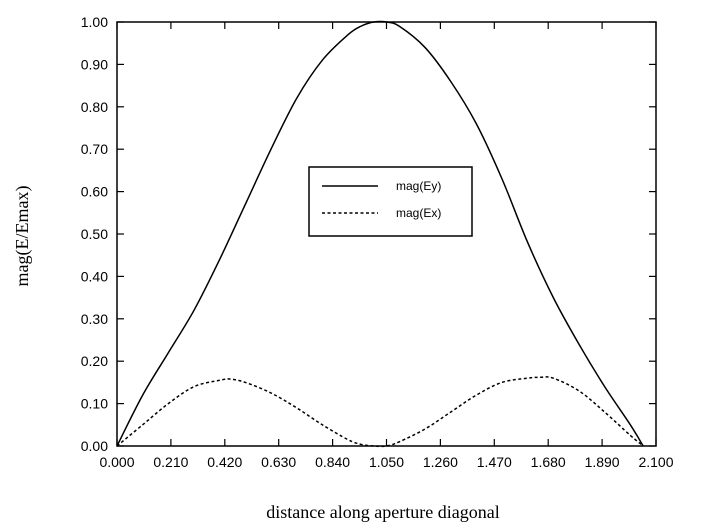  I want to click on x-tick-label: 0.210, so click(170, 462).